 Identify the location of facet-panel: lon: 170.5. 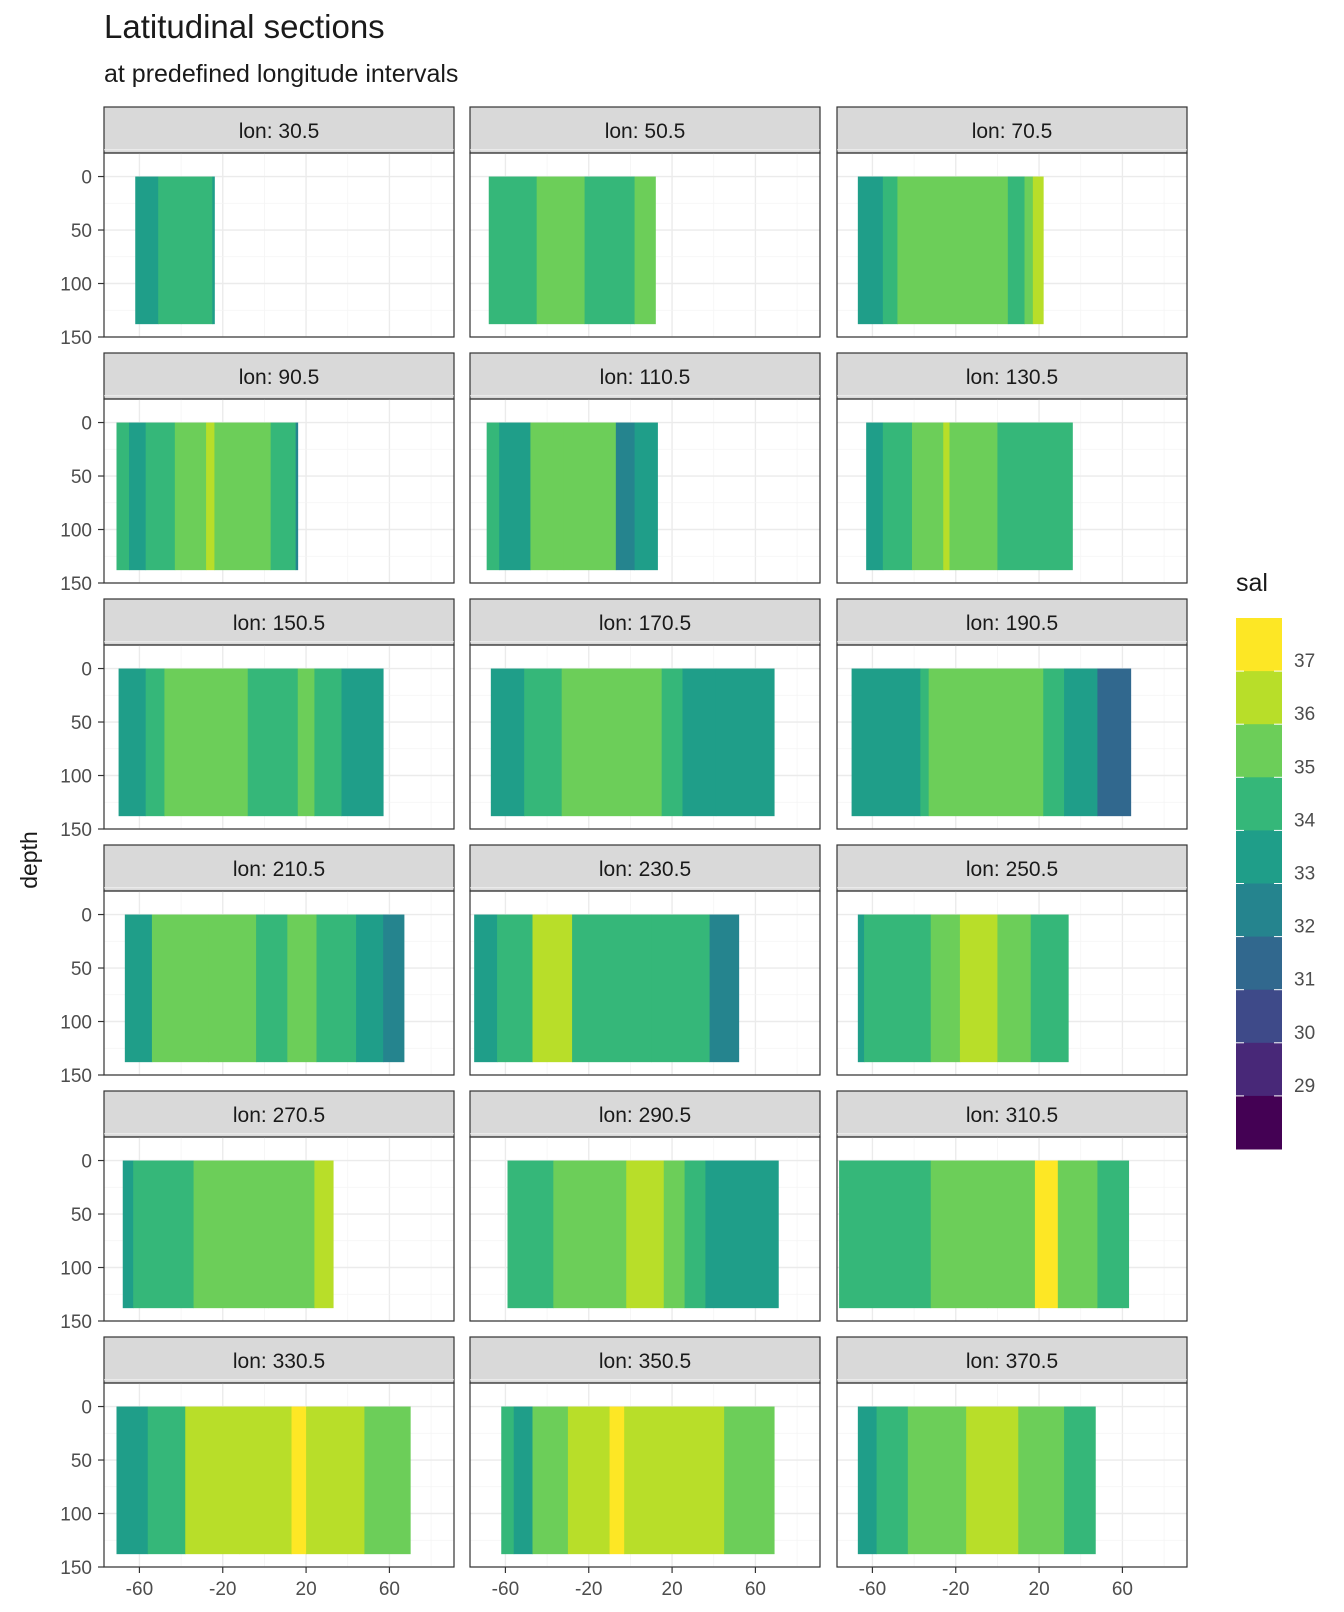
(645, 714).